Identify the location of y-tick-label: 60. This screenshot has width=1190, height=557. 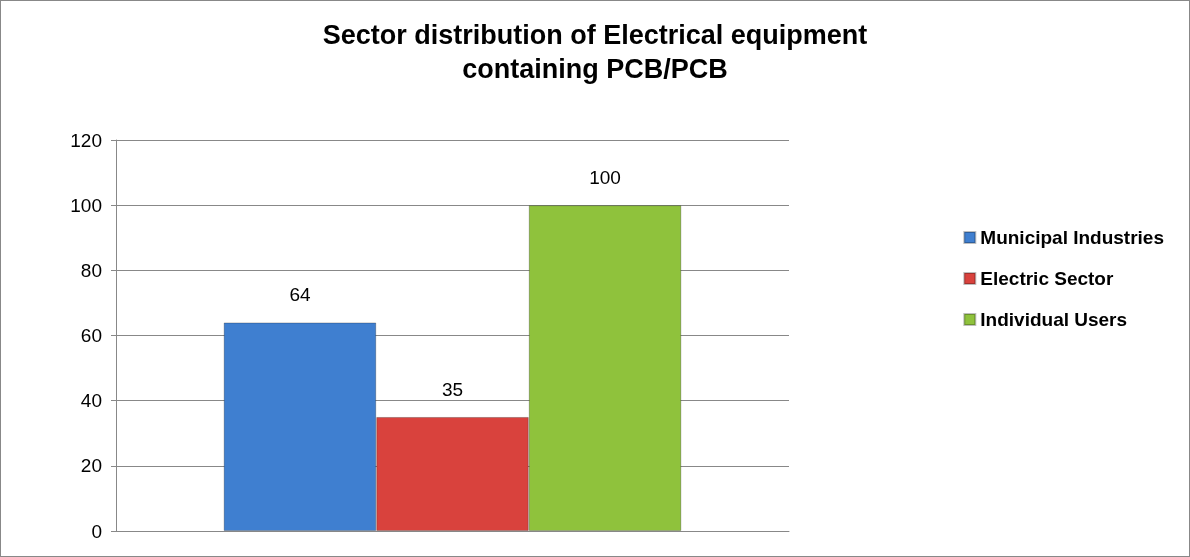
(91, 335).